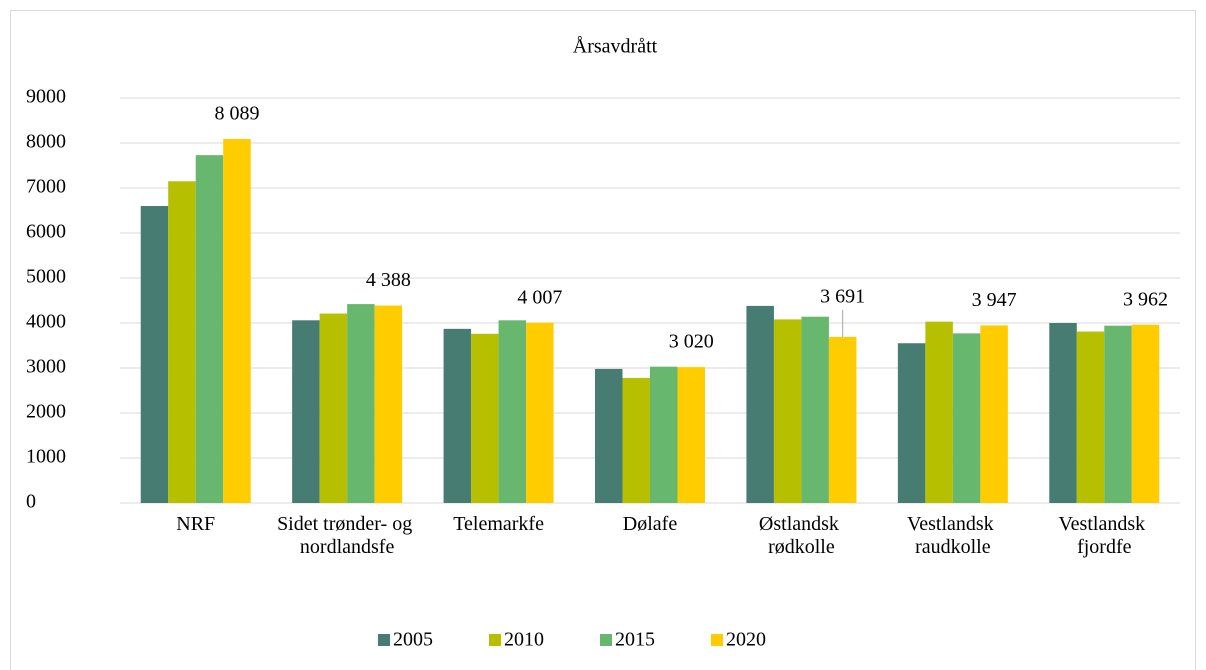 The width and height of the screenshot is (1206, 670). What do you see at coordinates (46, 187) in the screenshot?
I see `y-tick-label: 7000` at bounding box center [46, 187].